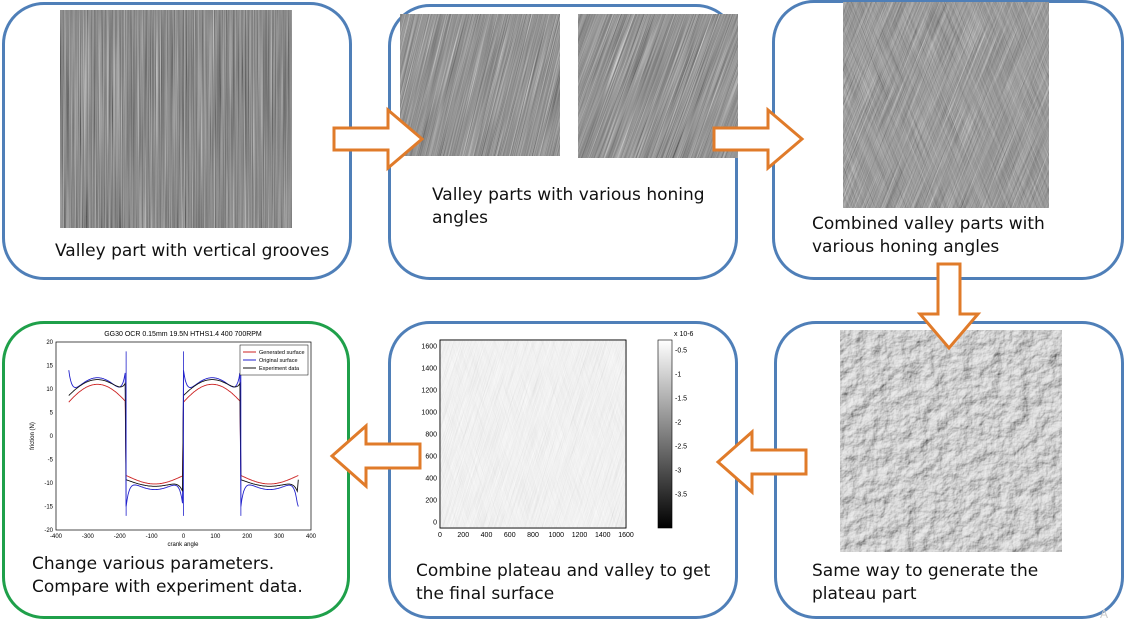  I want to click on friction-x-tick: 200, so click(247, 537).